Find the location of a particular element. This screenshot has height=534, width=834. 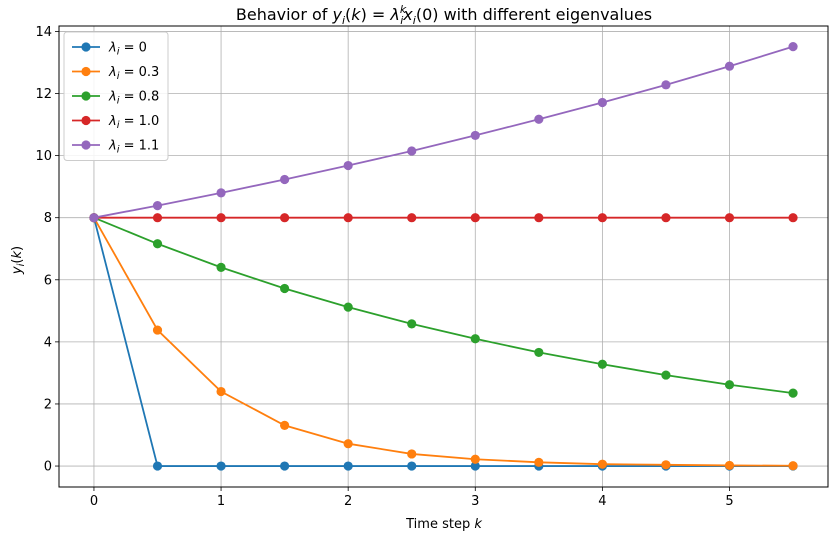

y-tick-label: 12 is located at coordinates (43, 94).